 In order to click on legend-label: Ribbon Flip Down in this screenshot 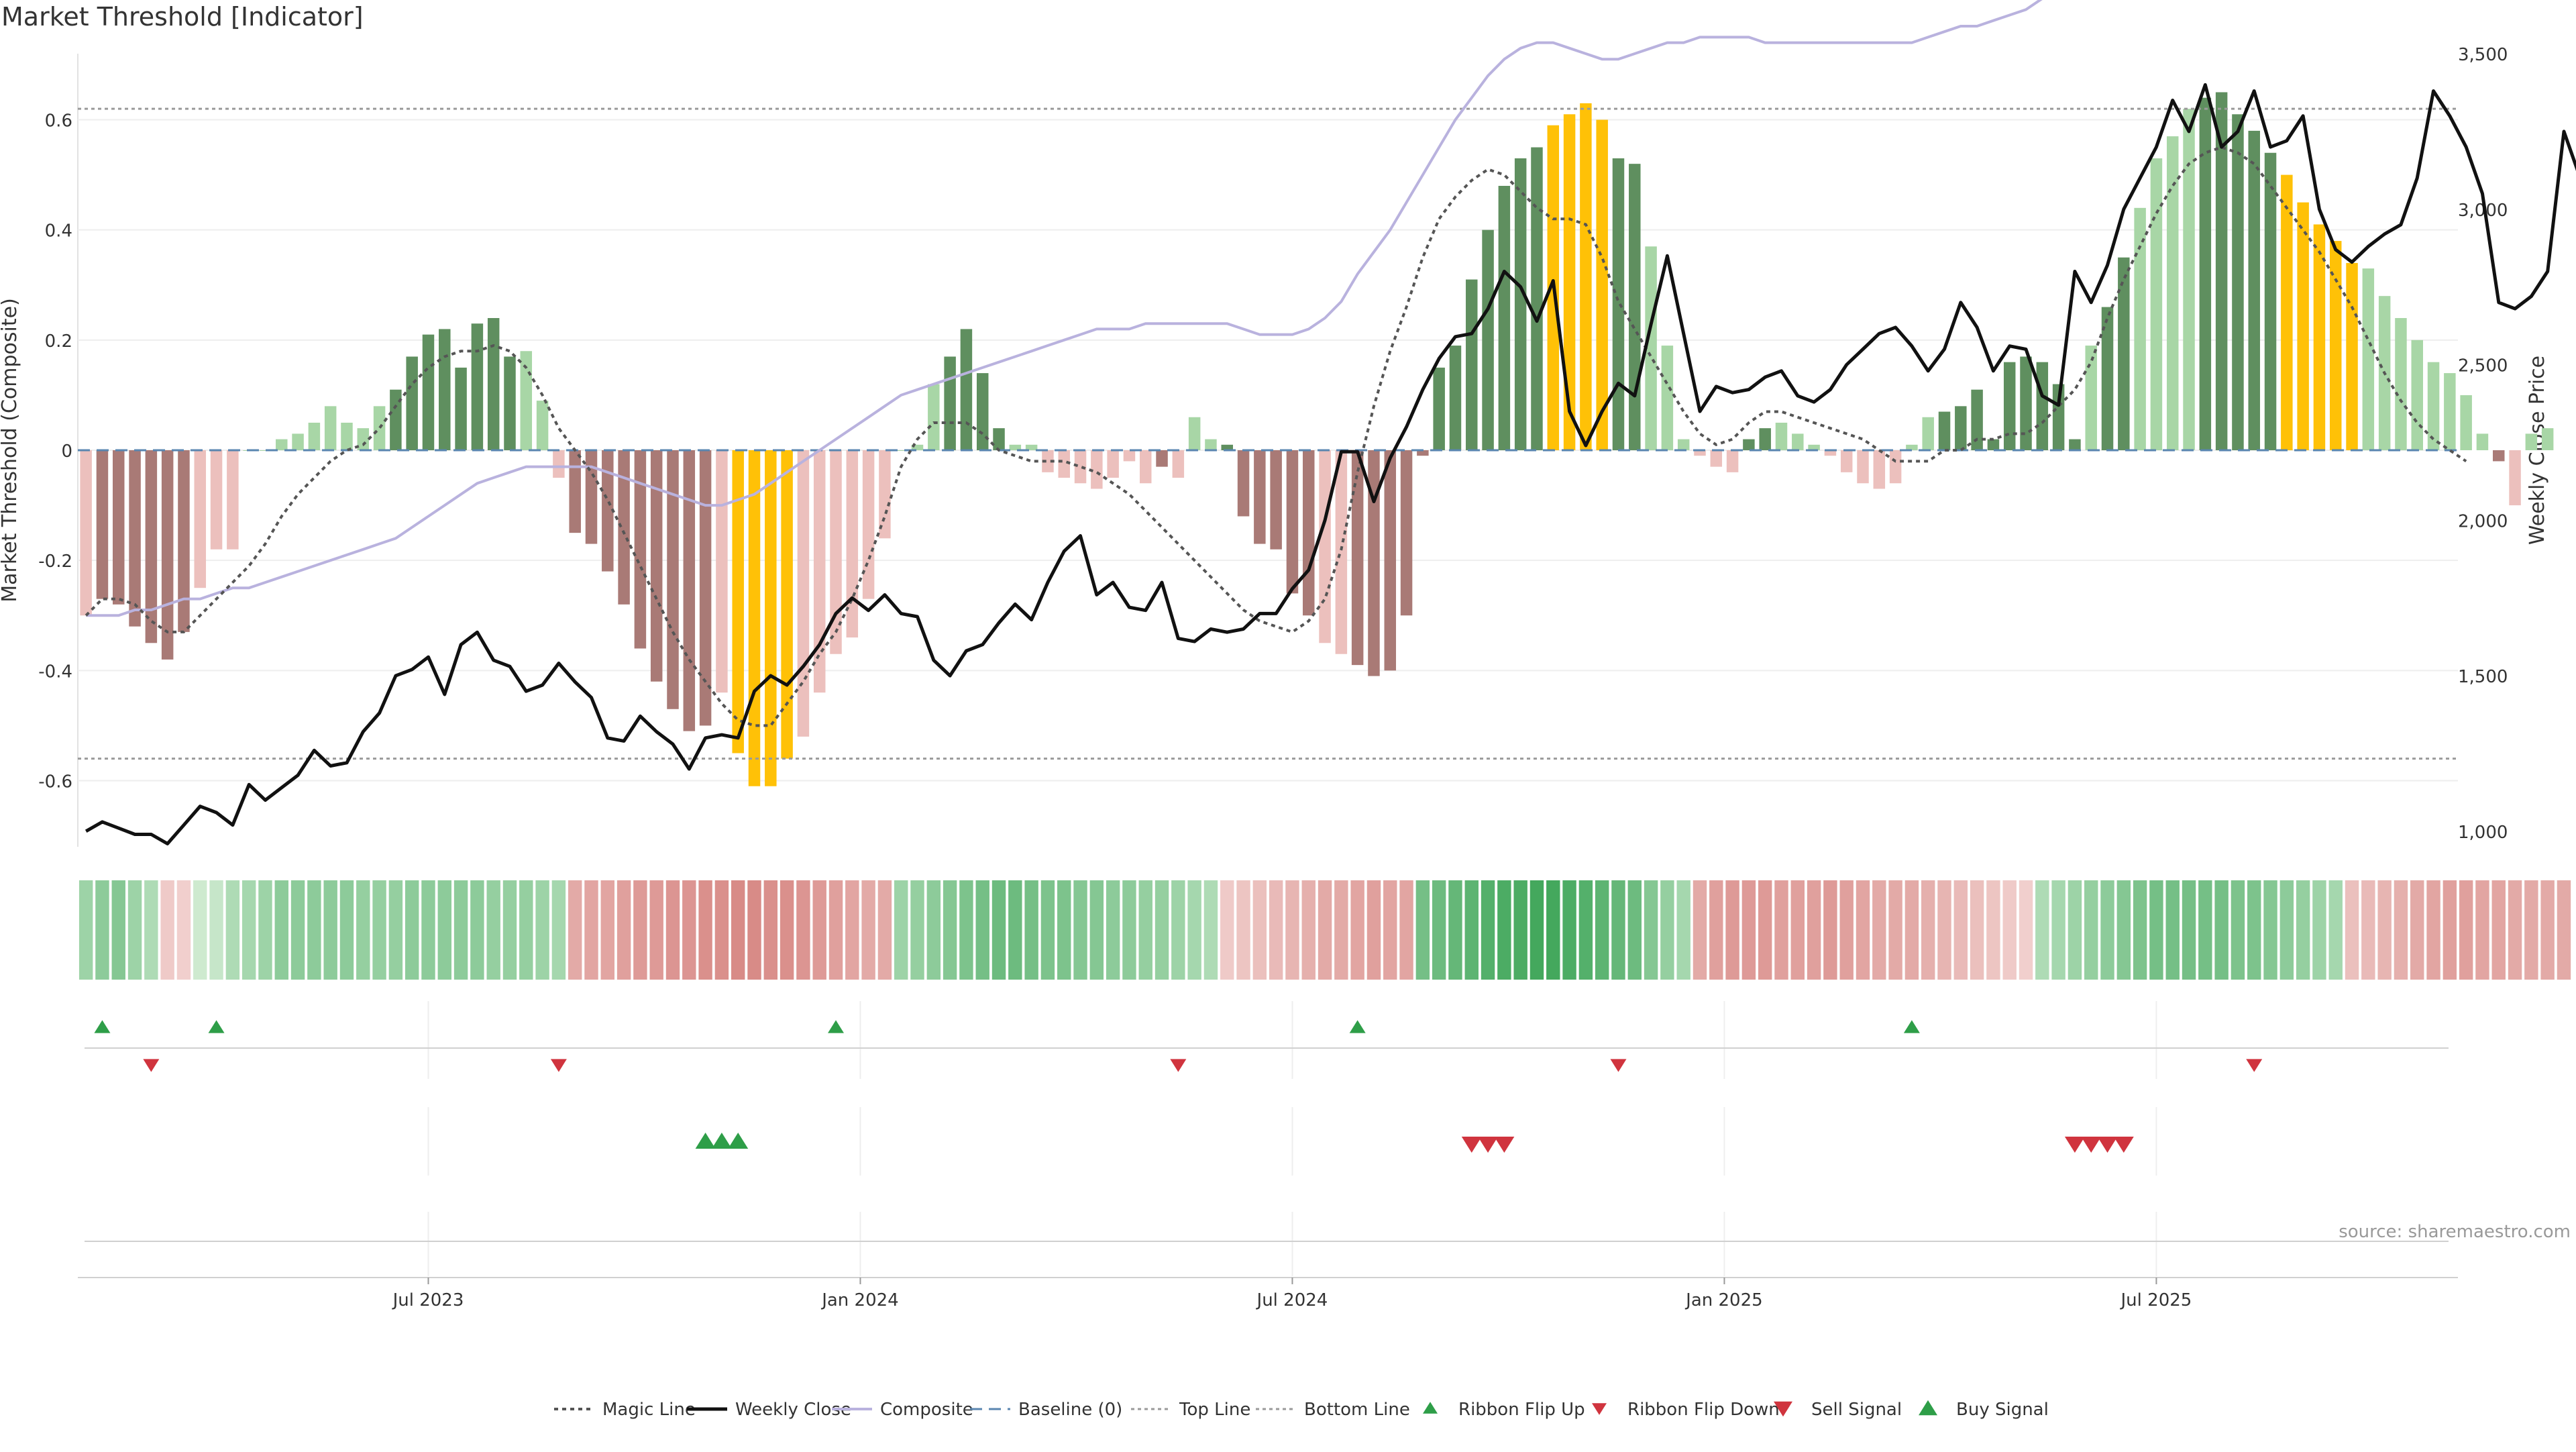, I will do `click(1703, 1410)`.